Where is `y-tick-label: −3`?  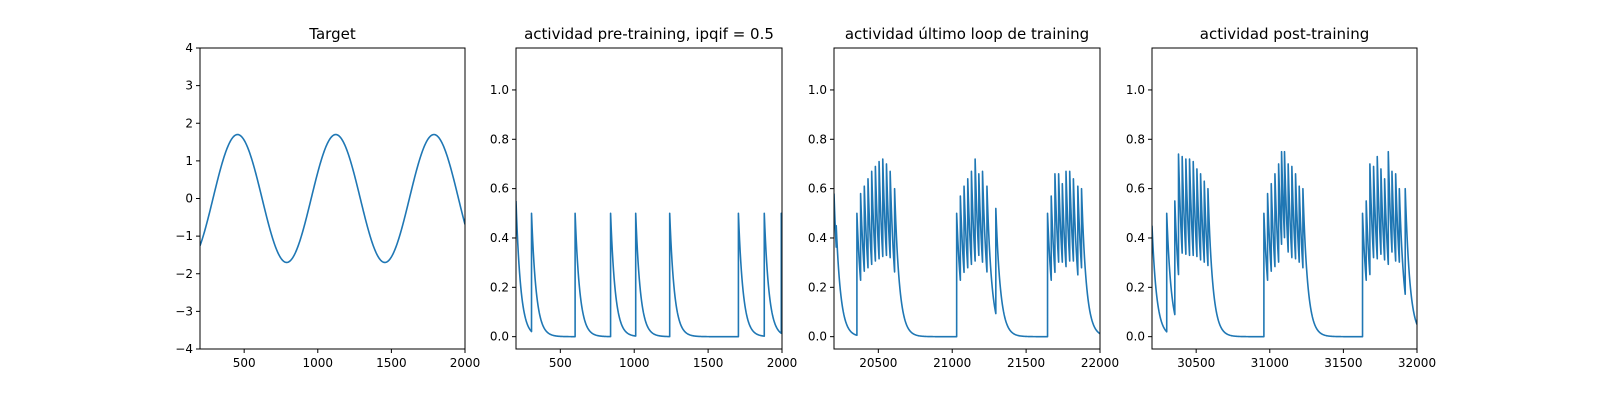
y-tick-label: −3 is located at coordinates (184, 311).